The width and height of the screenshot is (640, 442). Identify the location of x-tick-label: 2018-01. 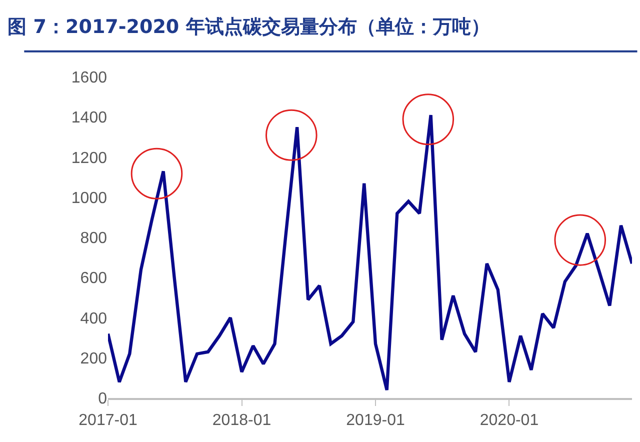
(242, 420).